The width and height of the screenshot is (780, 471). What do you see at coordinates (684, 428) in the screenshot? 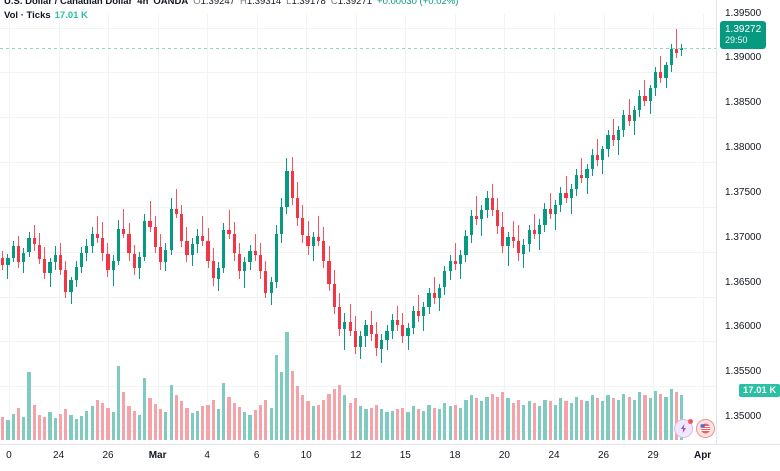
I see `lightning-bolt-icon` at bounding box center [684, 428].